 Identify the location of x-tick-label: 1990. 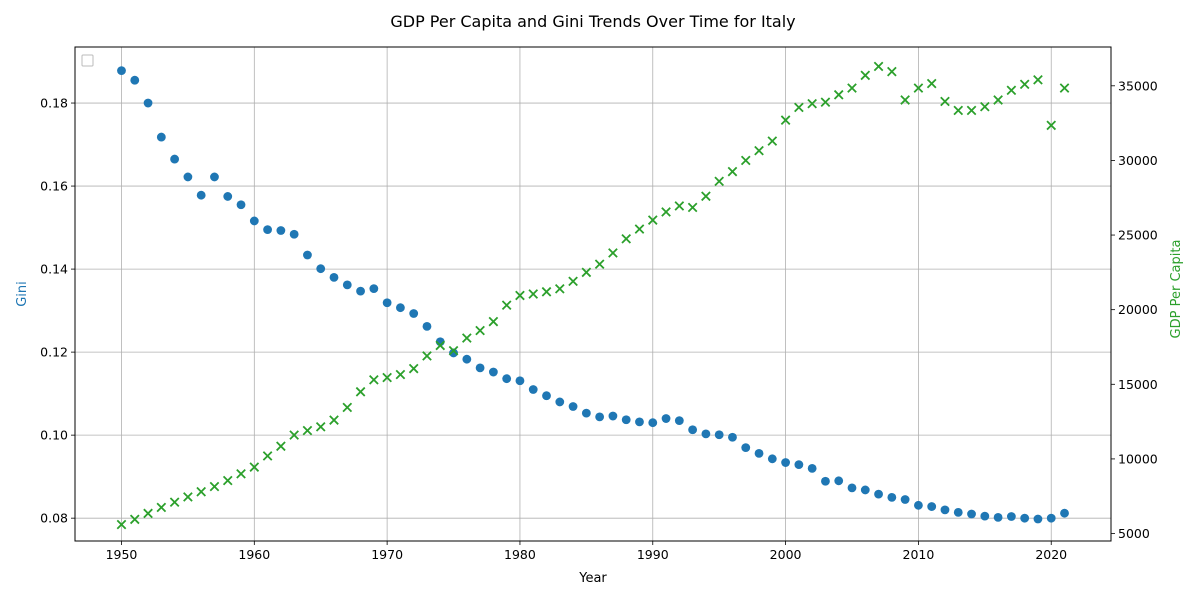
(653, 554).